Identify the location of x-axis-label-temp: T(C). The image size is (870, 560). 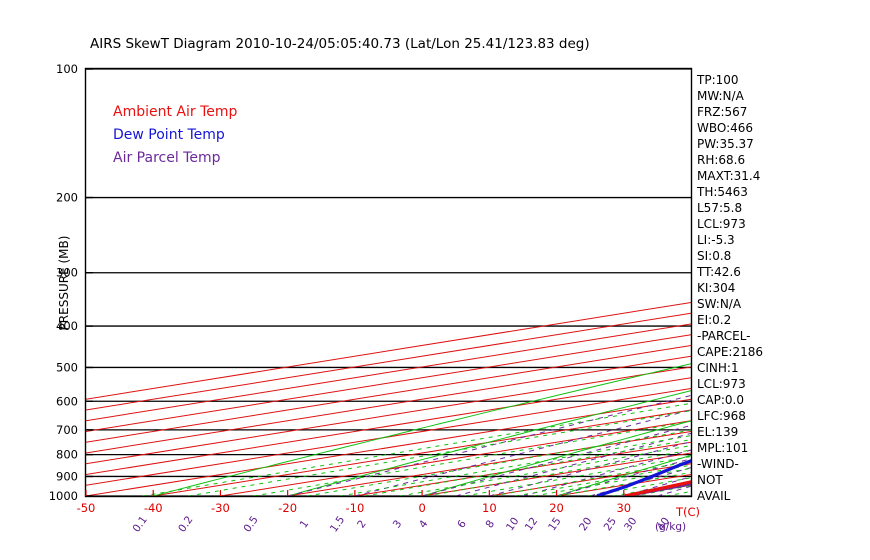
(687, 512).